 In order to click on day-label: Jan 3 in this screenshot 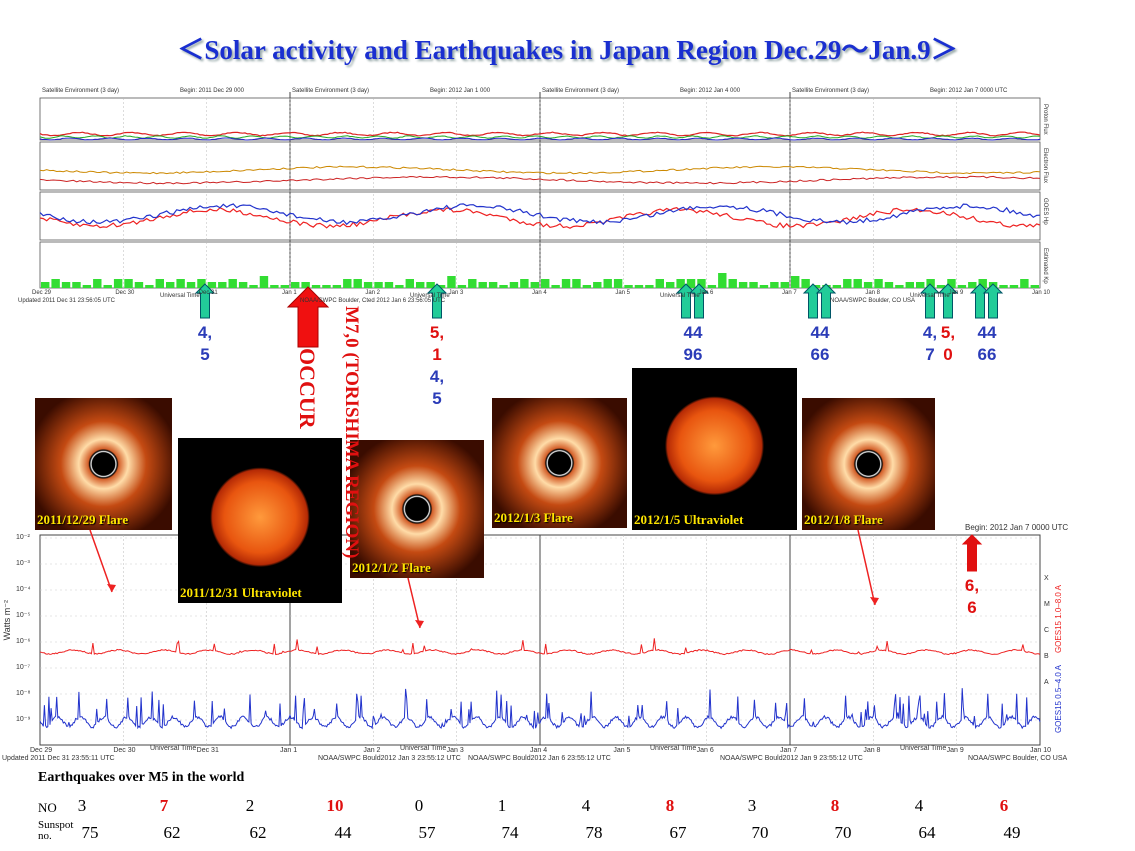, I will do `click(455, 750)`.